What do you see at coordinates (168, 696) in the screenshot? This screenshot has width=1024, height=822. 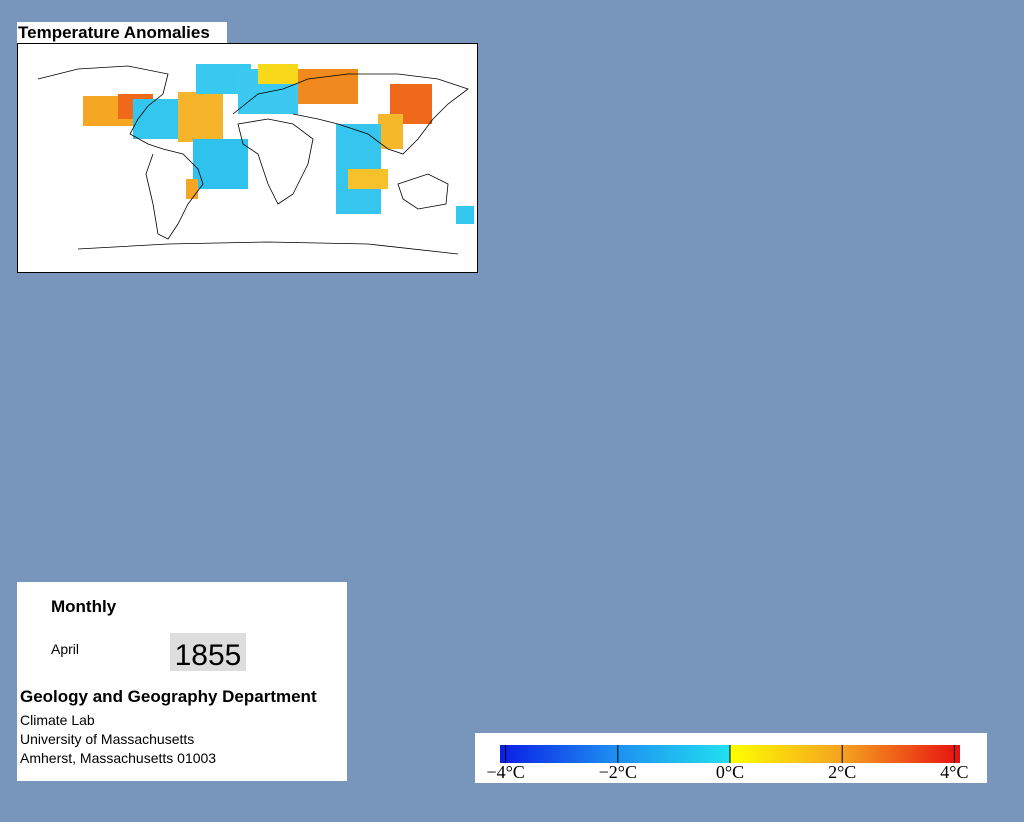 I see `department: Geology and Geography Department` at bounding box center [168, 696].